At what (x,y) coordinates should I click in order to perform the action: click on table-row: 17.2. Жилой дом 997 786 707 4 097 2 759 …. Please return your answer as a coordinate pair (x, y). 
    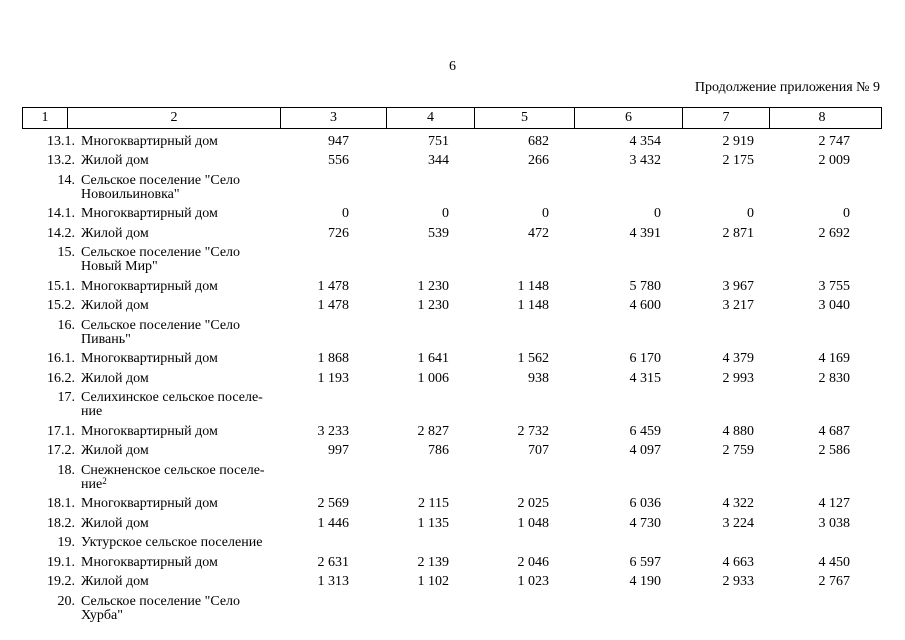
    Looking at the image, I should click on (451, 449).